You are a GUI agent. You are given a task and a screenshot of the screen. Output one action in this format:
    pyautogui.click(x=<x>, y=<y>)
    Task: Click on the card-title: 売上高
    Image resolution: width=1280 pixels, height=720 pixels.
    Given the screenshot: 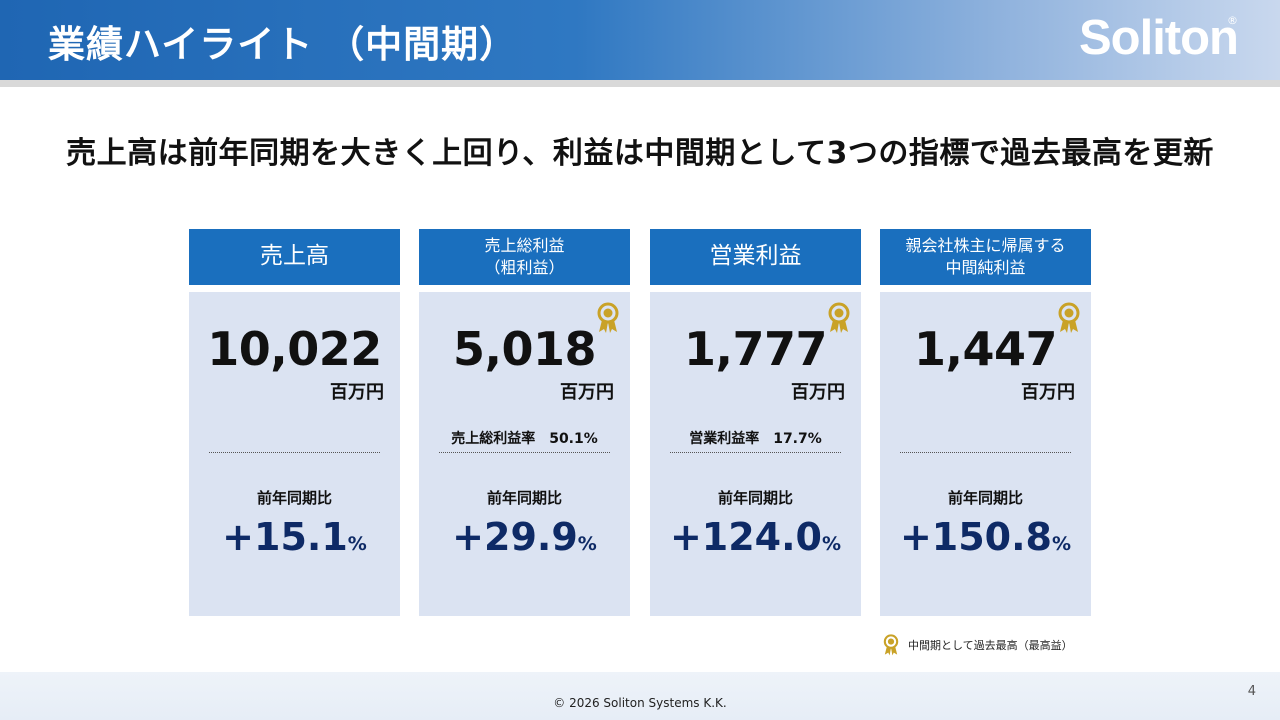 What is the action you would take?
    pyautogui.click(x=294, y=256)
    